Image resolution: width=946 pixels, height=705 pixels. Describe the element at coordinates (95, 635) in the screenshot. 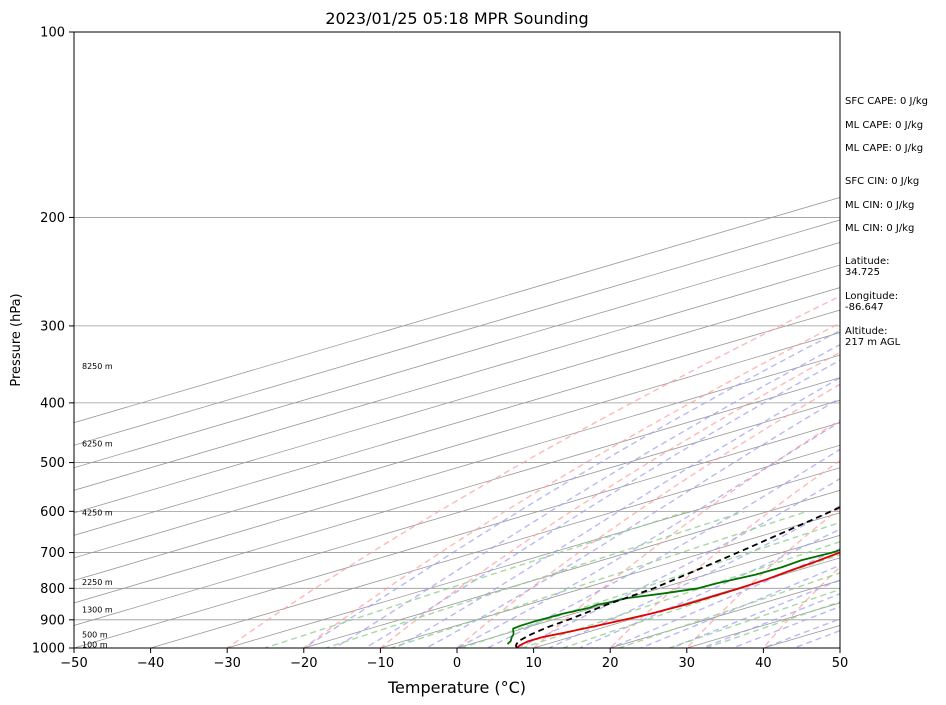

I see `height-label: 500 m` at that location.